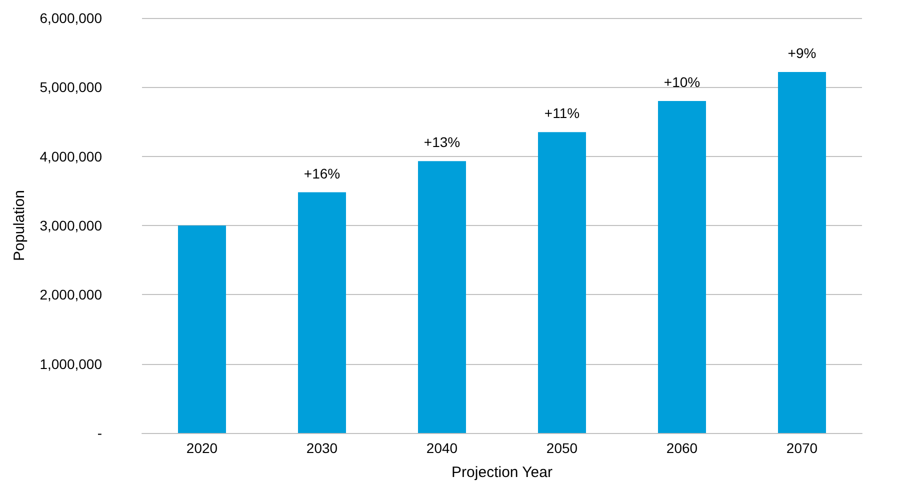  Describe the element at coordinates (71, 156) in the screenshot. I see `y-tick-label: 4,000,000` at that location.